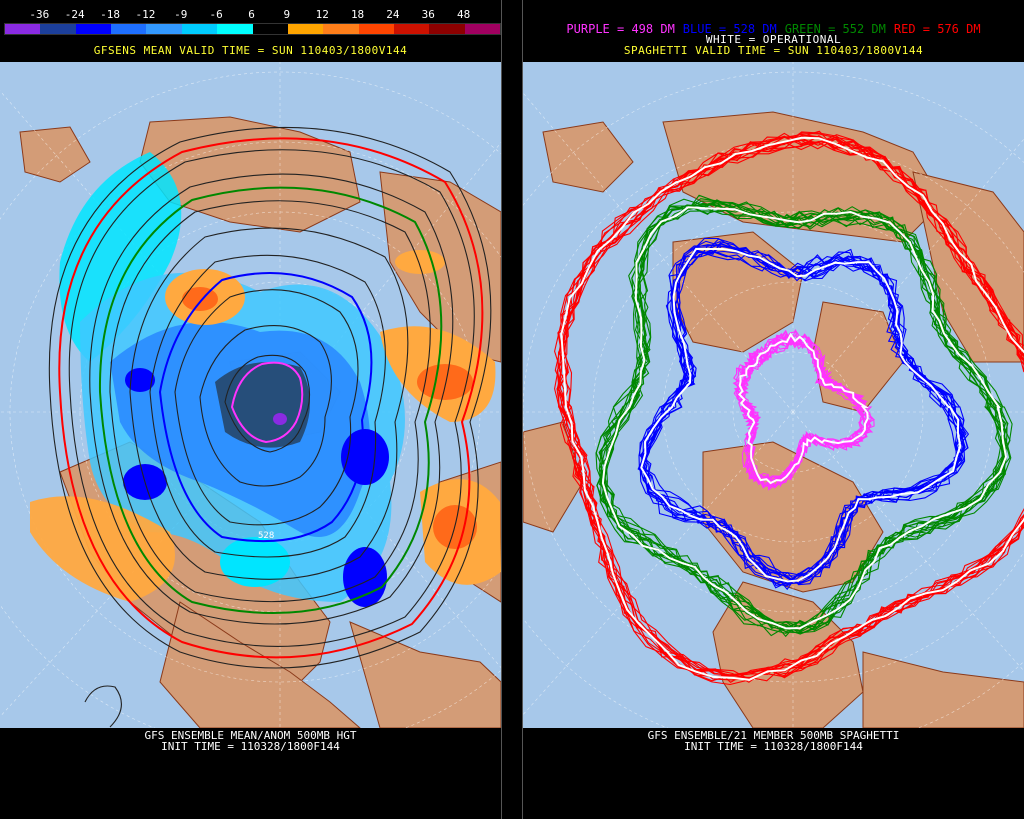 Image resolution: width=1024 pixels, height=819 pixels. I want to click on scale-label: 24, so click(393, 14).